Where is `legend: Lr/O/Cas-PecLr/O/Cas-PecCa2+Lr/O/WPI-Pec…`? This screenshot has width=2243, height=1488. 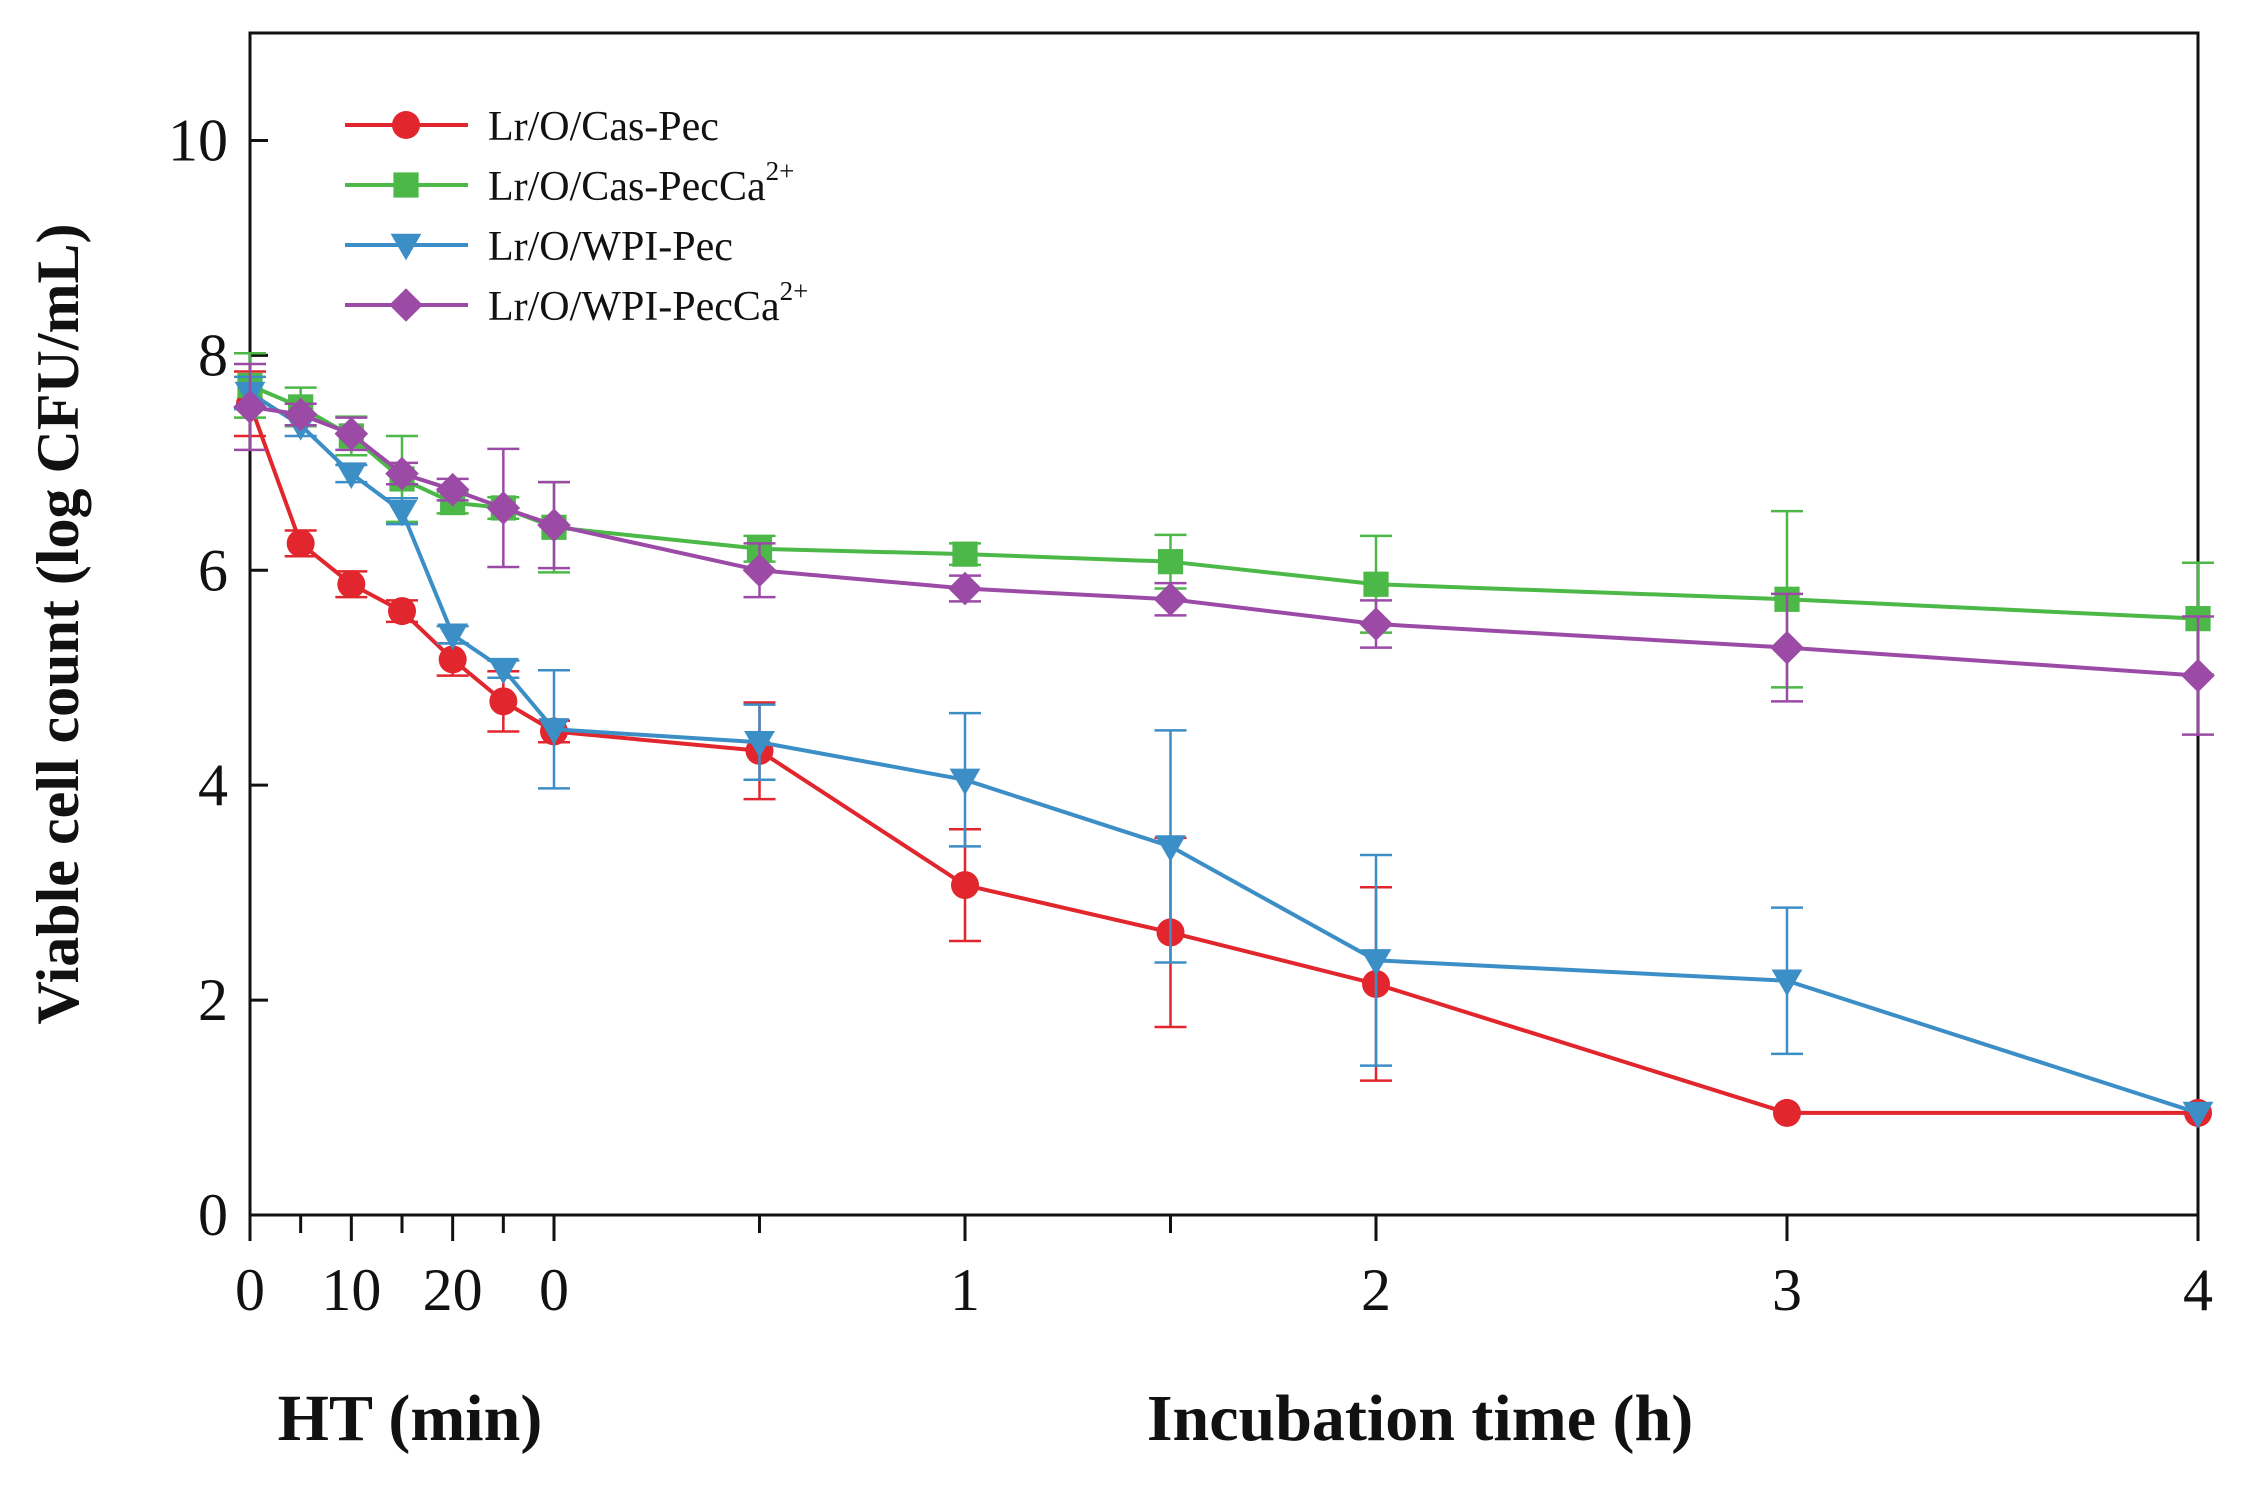
legend: Lr/O/Cas-PecLr/O/Cas-PecCa2+Lr/O/WPI-Pec… is located at coordinates (576, 217).